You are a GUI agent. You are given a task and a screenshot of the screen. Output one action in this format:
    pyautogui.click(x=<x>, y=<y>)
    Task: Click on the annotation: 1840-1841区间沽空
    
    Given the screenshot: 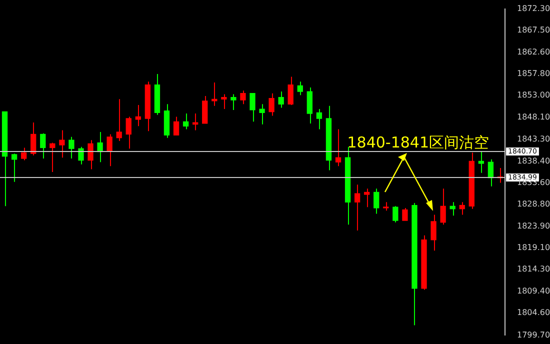 What is the action you would take?
    pyautogui.click(x=418, y=143)
    